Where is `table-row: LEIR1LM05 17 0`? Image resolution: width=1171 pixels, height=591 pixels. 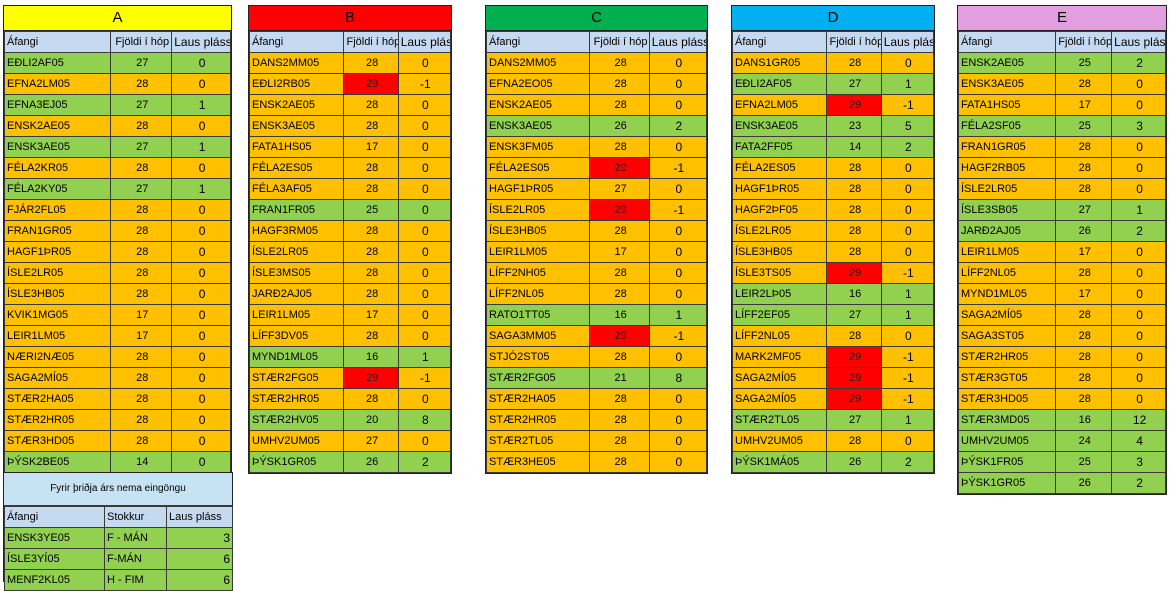
table-row: LEIR1LM05 17 0 is located at coordinates (350, 315).